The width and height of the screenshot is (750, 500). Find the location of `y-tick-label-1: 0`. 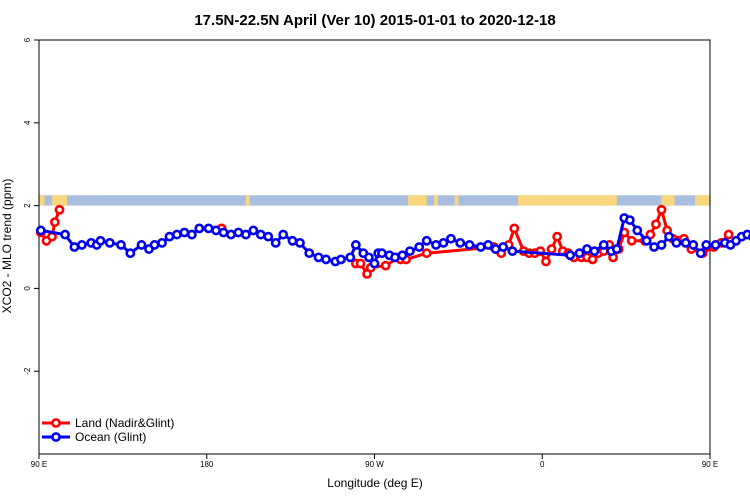

y-tick-label-1: 0 is located at coordinates (27, 288).